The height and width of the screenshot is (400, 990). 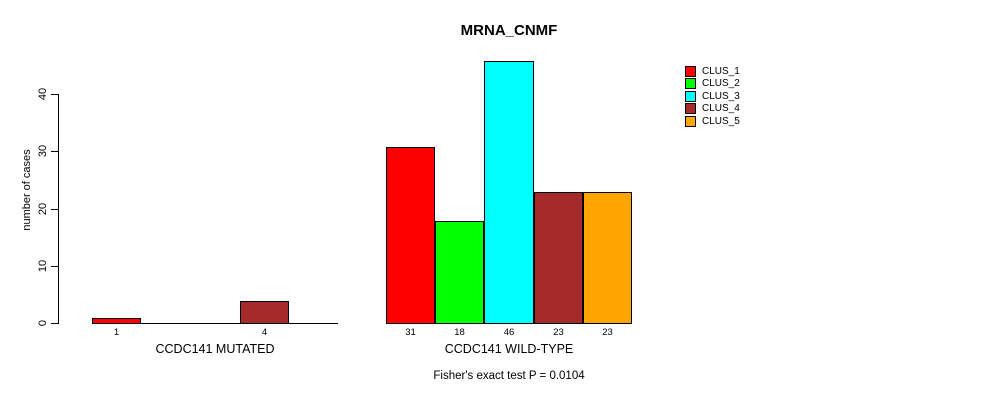 I want to click on bar-value-label: 4, so click(x=264, y=332).